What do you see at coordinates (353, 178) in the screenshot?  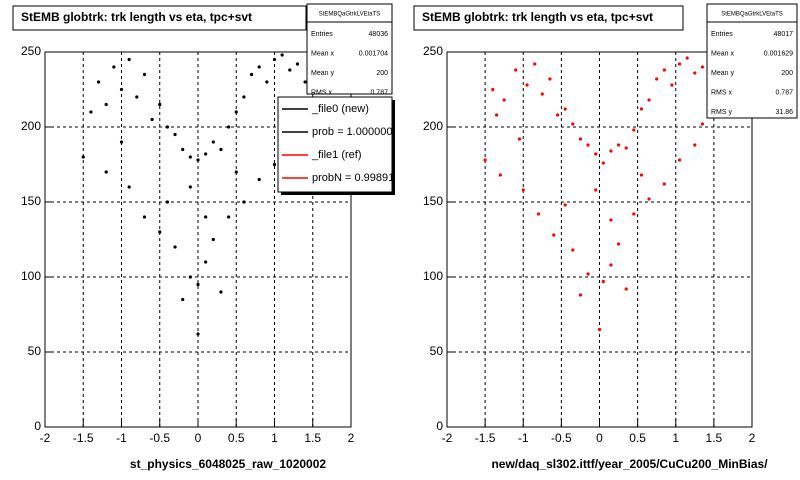 I see `legend-label: probN = 0.99891` at bounding box center [353, 178].